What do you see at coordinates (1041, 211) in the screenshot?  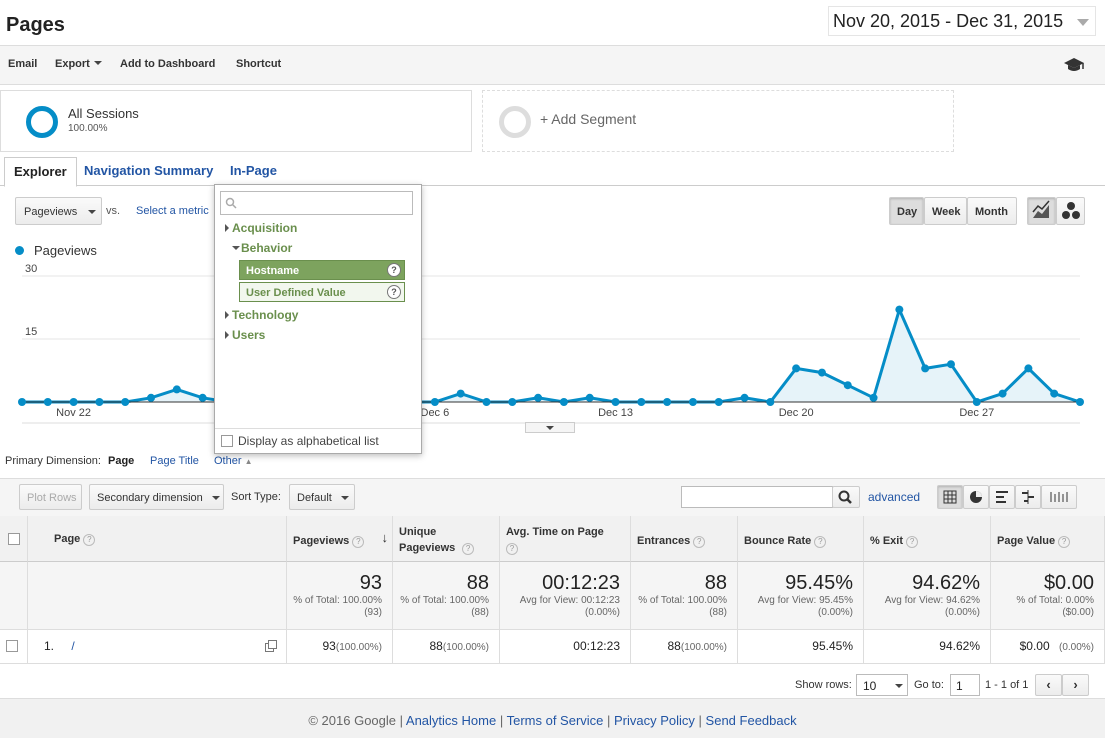 I see `line-chart-button` at bounding box center [1041, 211].